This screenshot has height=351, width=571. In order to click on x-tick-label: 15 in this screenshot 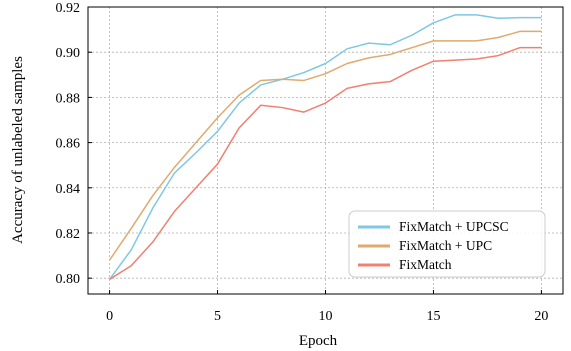, I will do `click(433, 316)`.